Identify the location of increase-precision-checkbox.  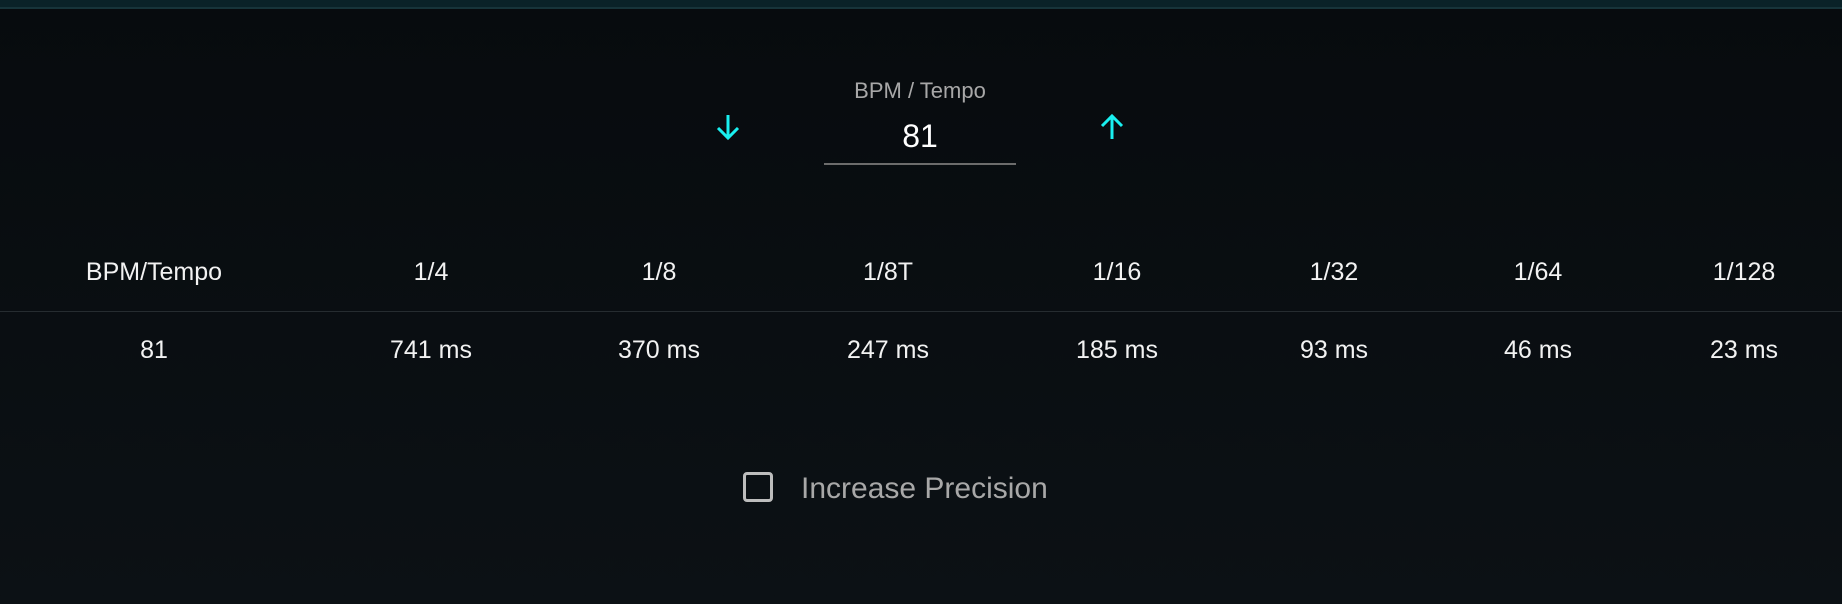
(758, 487).